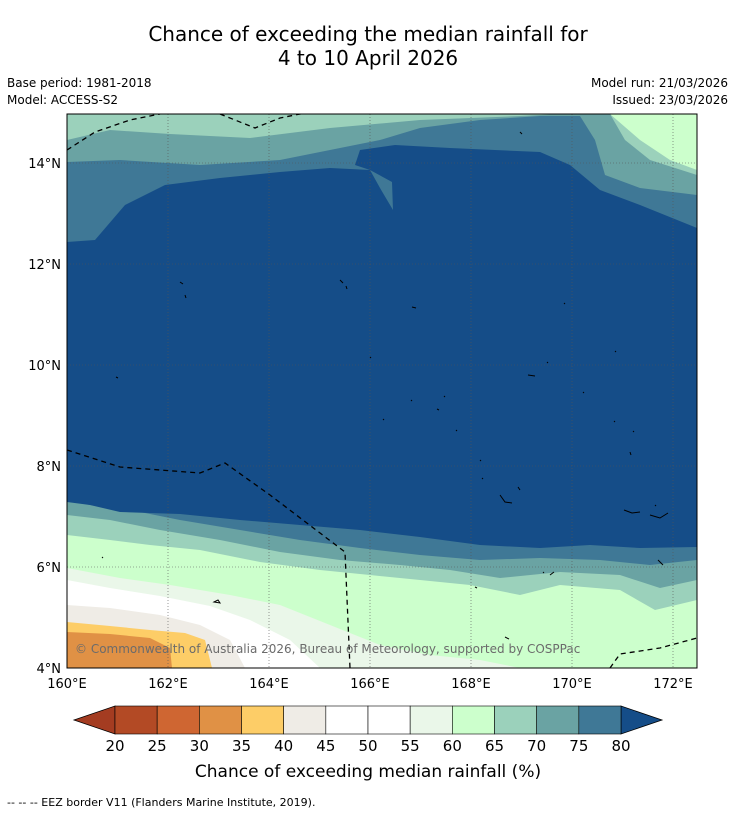  Describe the element at coordinates (157, 746) in the screenshot. I see `colorbar-tick-label: 25` at that location.